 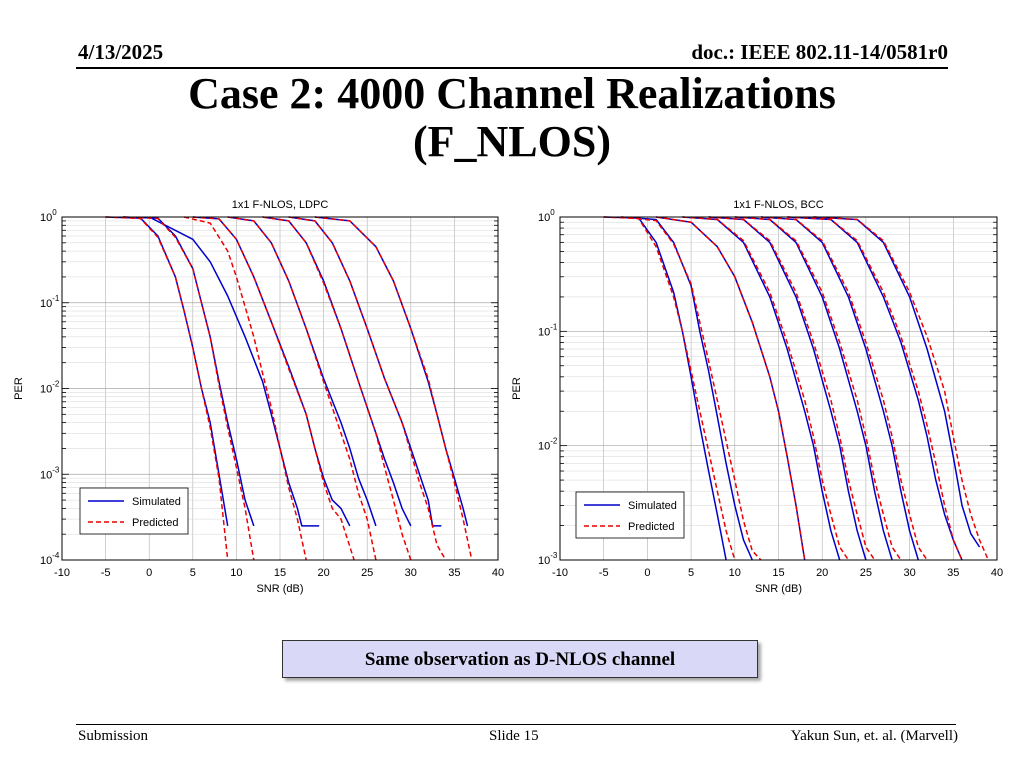 I want to click on chart-0-xtick-label: 35, so click(x=454, y=573).